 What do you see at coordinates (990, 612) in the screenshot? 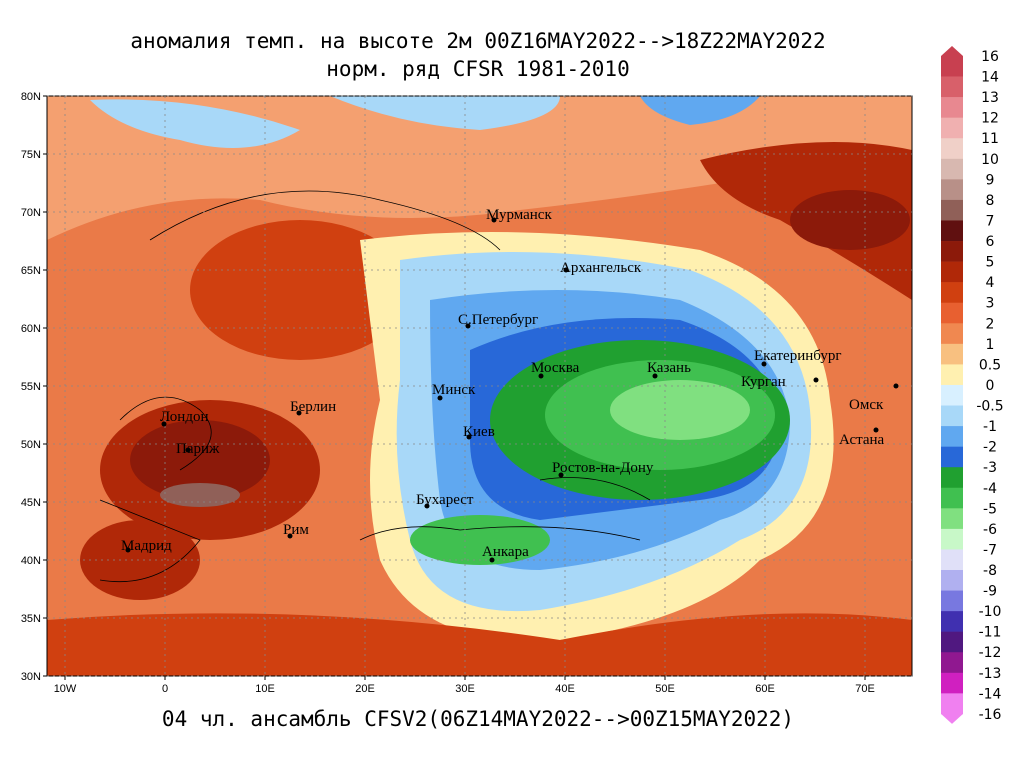
I see `colorbar-label: -10` at bounding box center [990, 612].